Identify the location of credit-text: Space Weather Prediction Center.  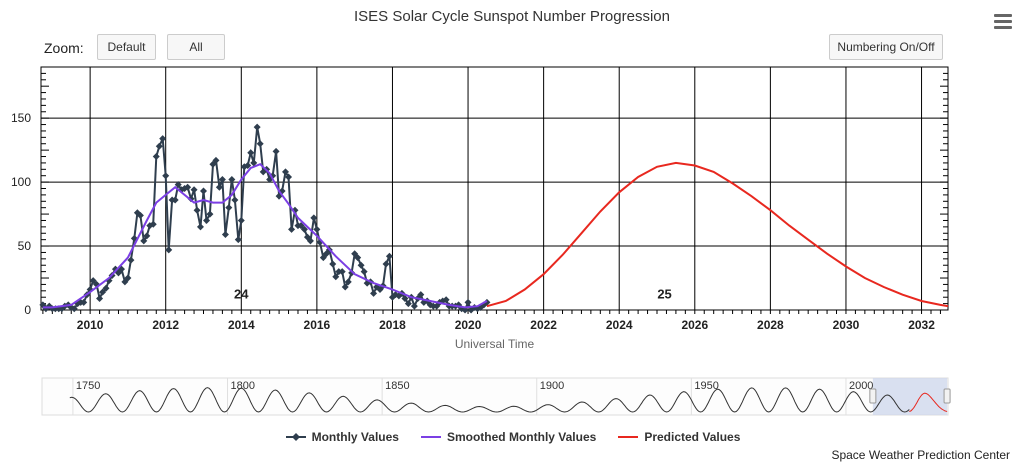
(920, 455).